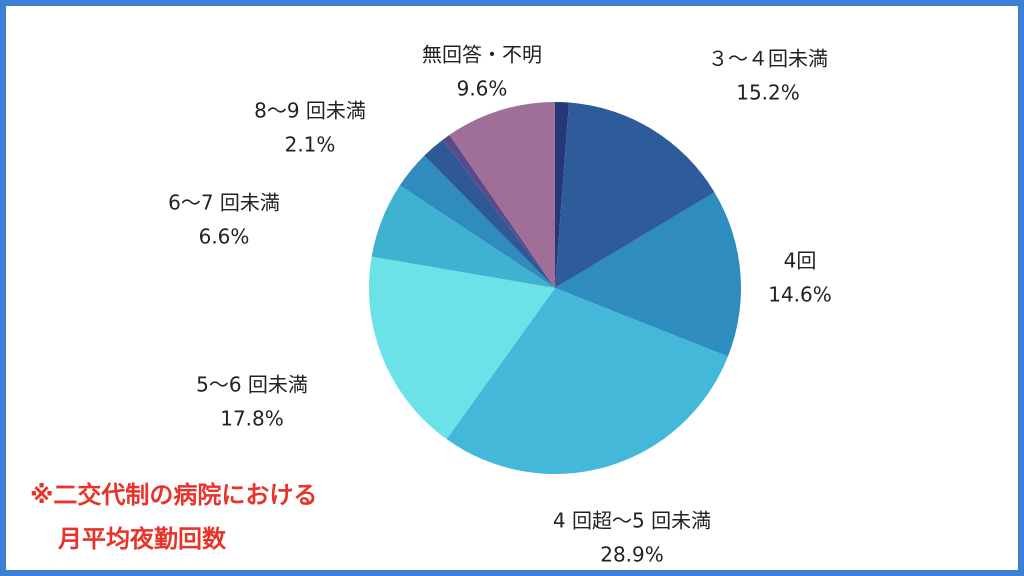 This screenshot has height=576, width=1024. What do you see at coordinates (173, 495) in the screenshot?
I see `annotation: ※二交代制の病院における` at bounding box center [173, 495].